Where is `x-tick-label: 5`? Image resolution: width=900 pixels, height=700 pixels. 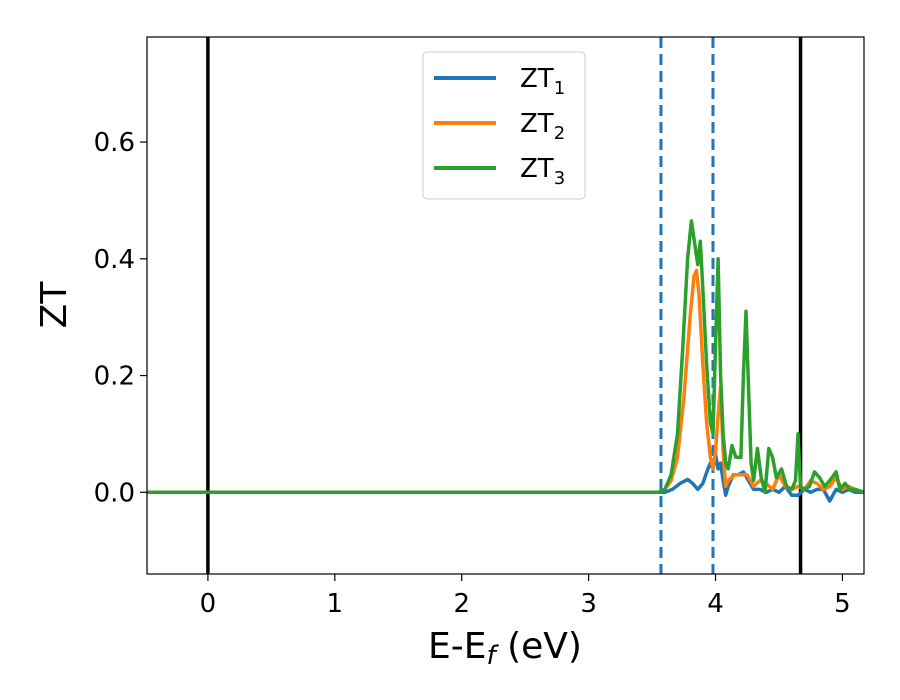 x-tick-label: 5 is located at coordinates (842, 604).